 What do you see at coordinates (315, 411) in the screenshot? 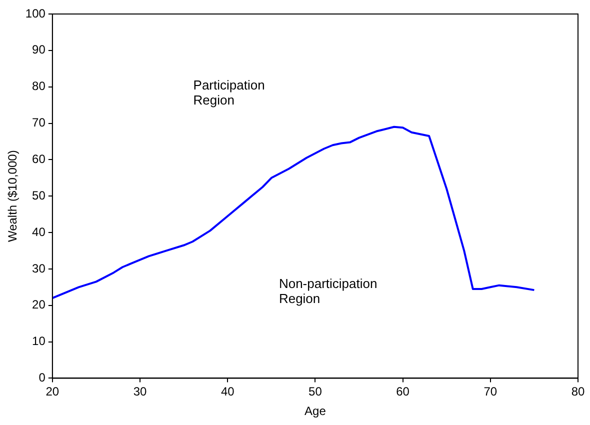
I see `x-axis-title: Age` at bounding box center [315, 411].